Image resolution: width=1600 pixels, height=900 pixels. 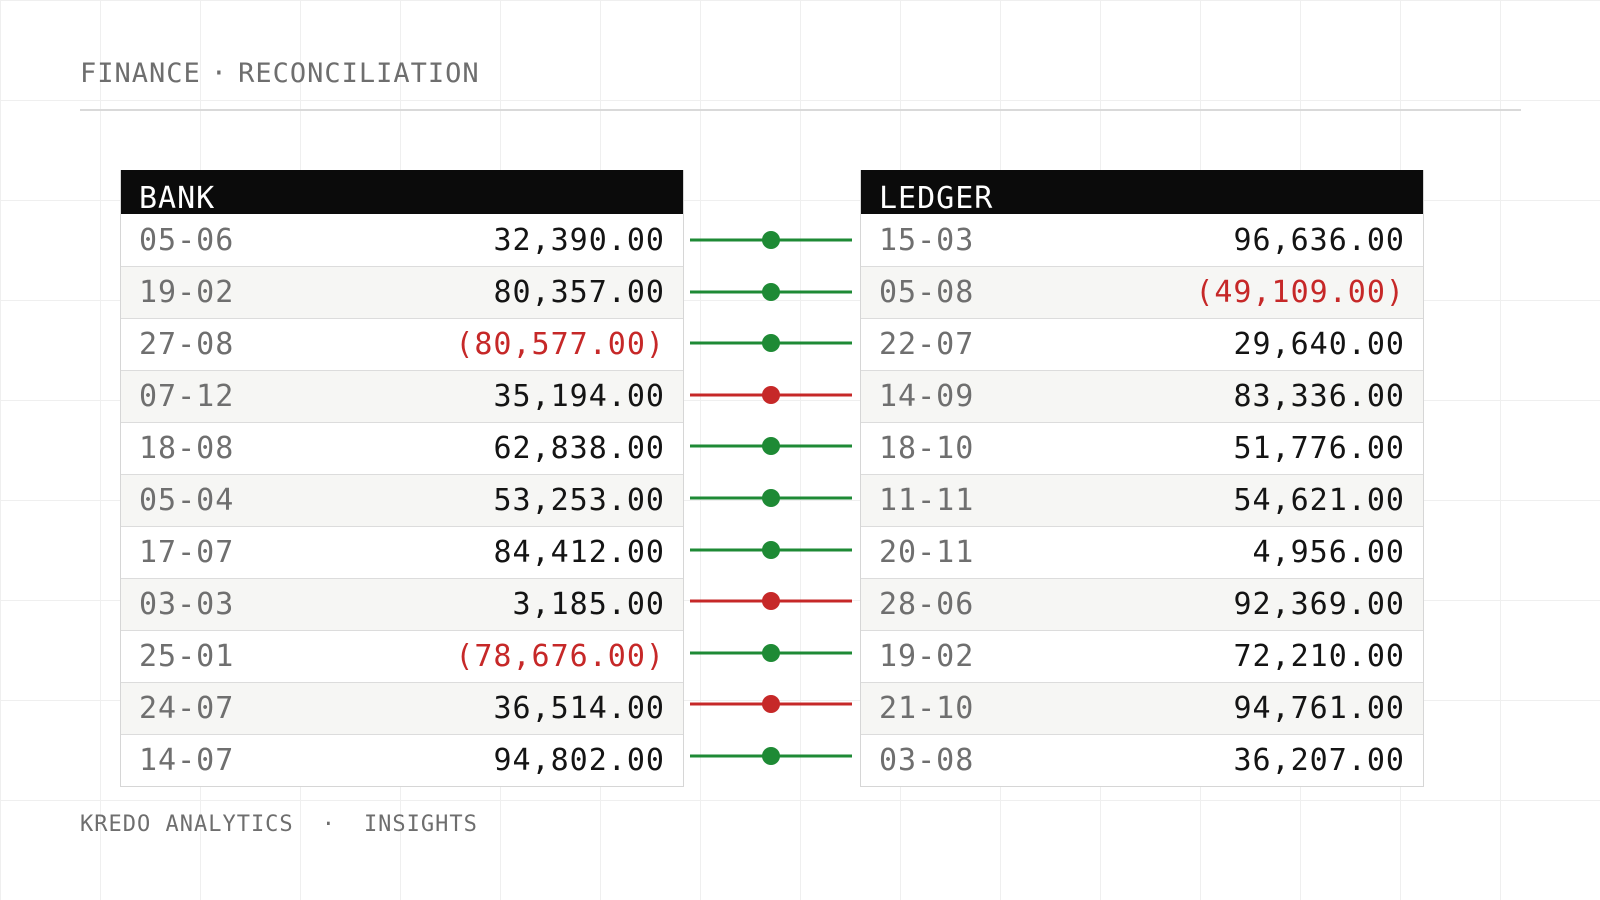 I want to click on ledger-row: 18-10 51,776.00, so click(x=1142, y=448).